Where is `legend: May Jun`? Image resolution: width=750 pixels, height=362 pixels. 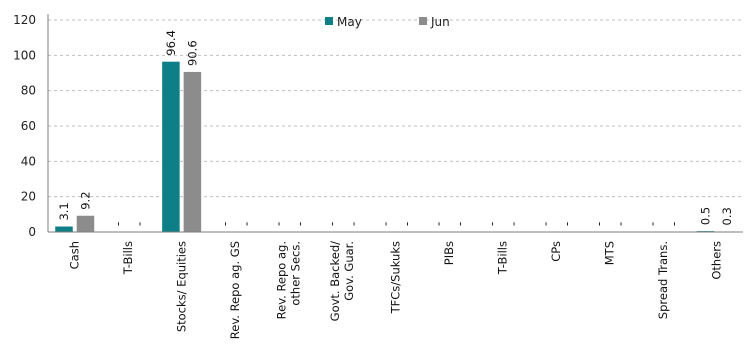 legend: May Jun is located at coordinates (387, 22).